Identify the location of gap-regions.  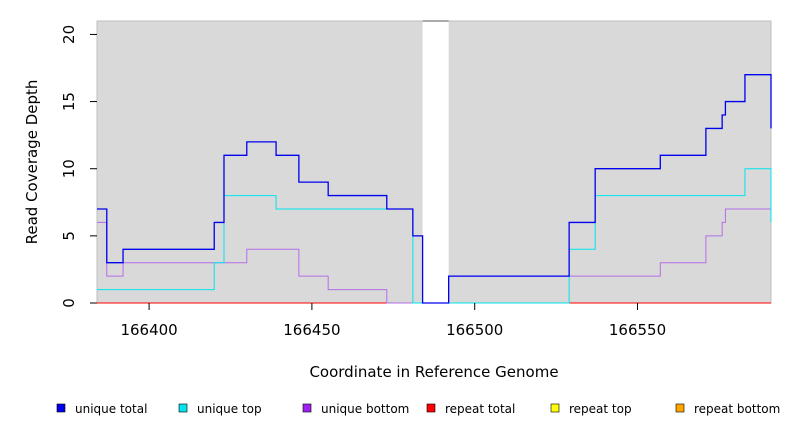
(435, 161).